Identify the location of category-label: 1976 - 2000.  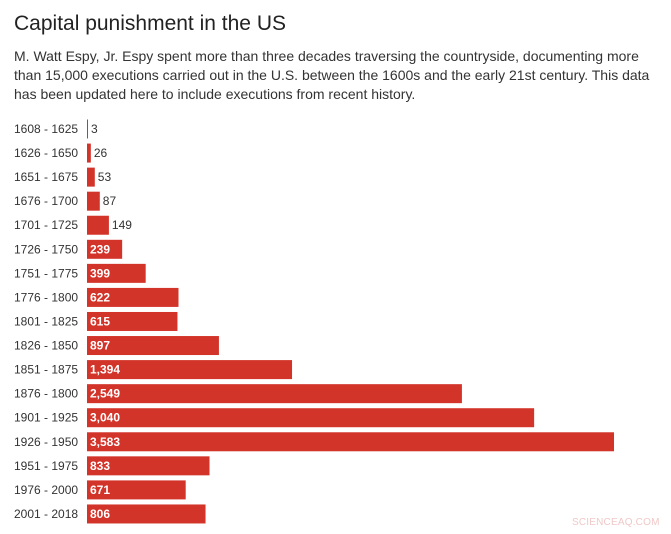
(46, 490).